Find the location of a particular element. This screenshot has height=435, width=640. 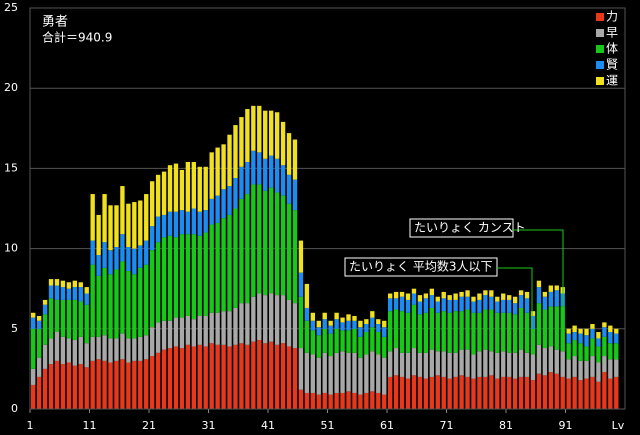

y-tick-label: 15 is located at coordinates (11, 167).